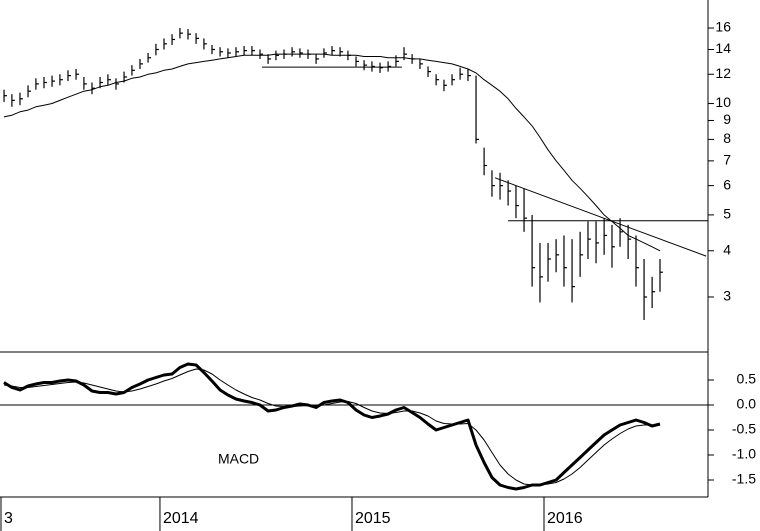 The image size is (760, 531). Describe the element at coordinates (727, 138) in the screenshot. I see `y-tick-label: 8` at that location.